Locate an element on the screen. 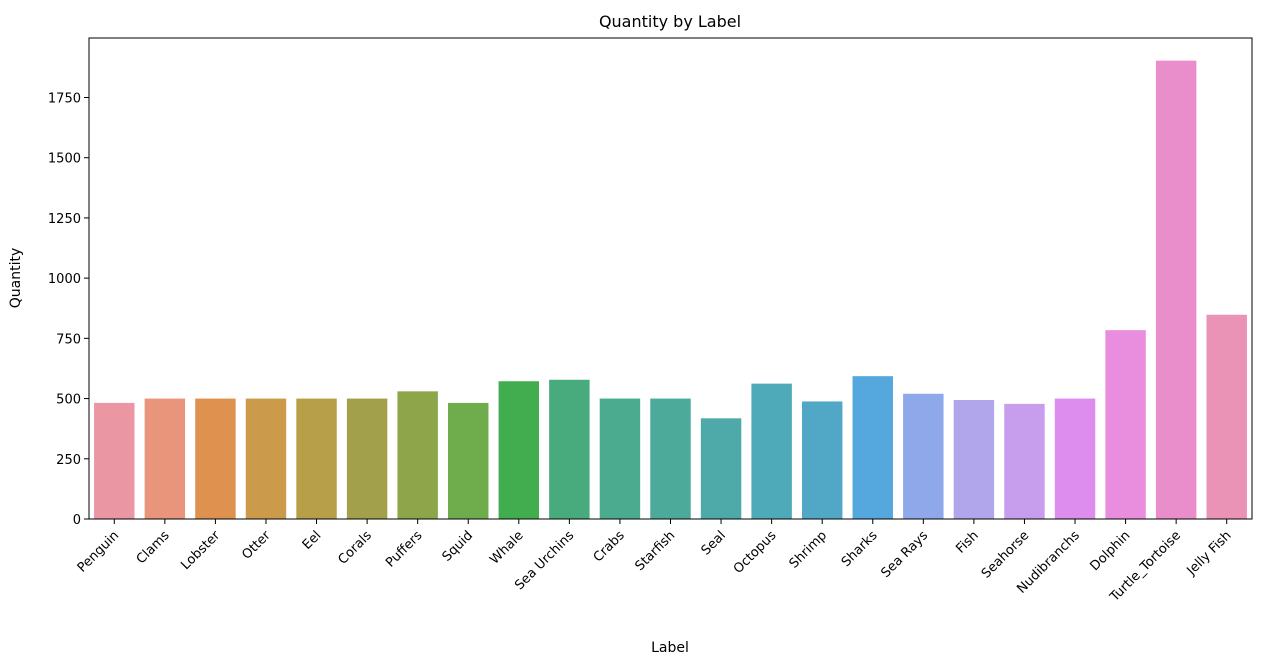 The height and width of the screenshot is (662, 1271). bar-crabs is located at coordinates (620, 458).